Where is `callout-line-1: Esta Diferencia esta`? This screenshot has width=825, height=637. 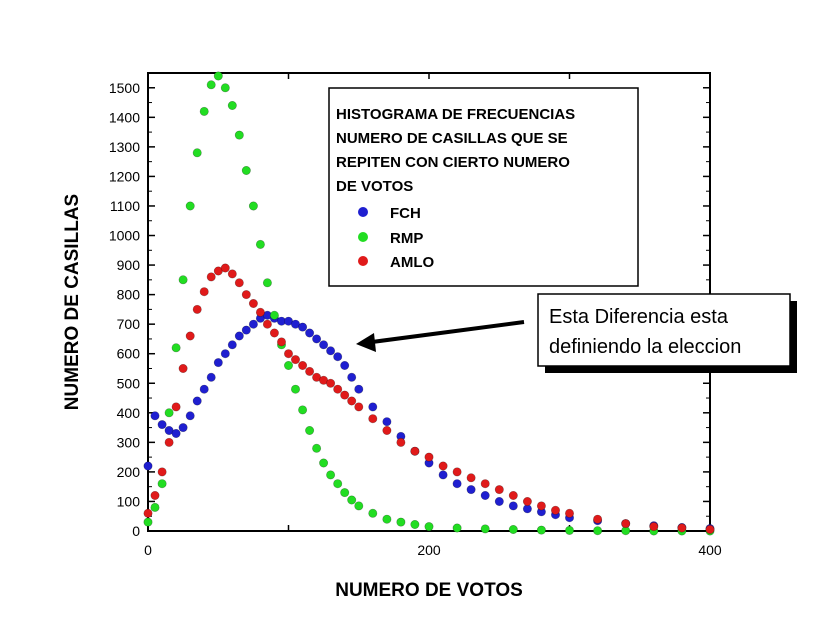
callout-line-1: Esta Diferencia esta is located at coordinates (639, 317).